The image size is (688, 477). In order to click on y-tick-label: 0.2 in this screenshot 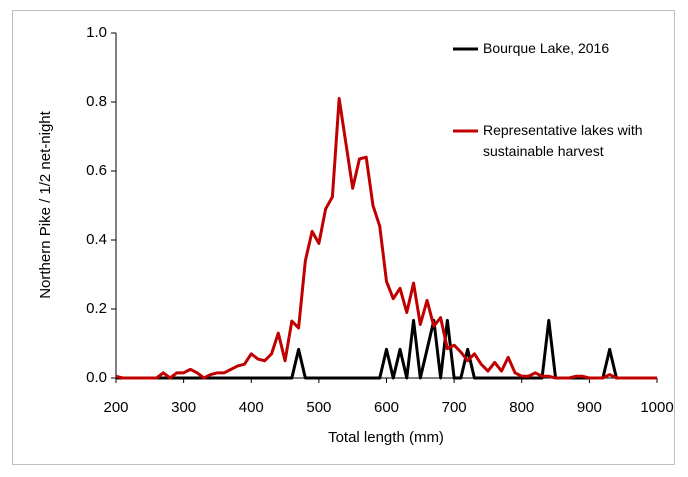, I will do `click(96, 308)`.